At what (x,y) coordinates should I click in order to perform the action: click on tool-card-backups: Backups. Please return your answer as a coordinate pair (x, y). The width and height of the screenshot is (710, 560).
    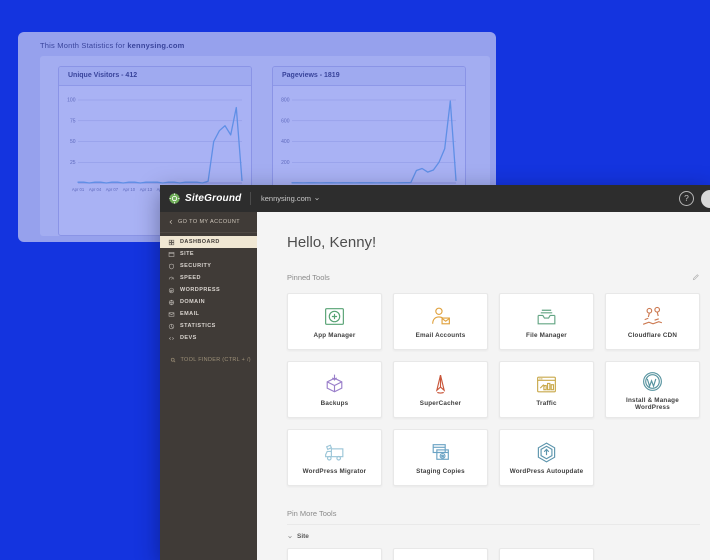
    Looking at the image, I should click on (334, 389).